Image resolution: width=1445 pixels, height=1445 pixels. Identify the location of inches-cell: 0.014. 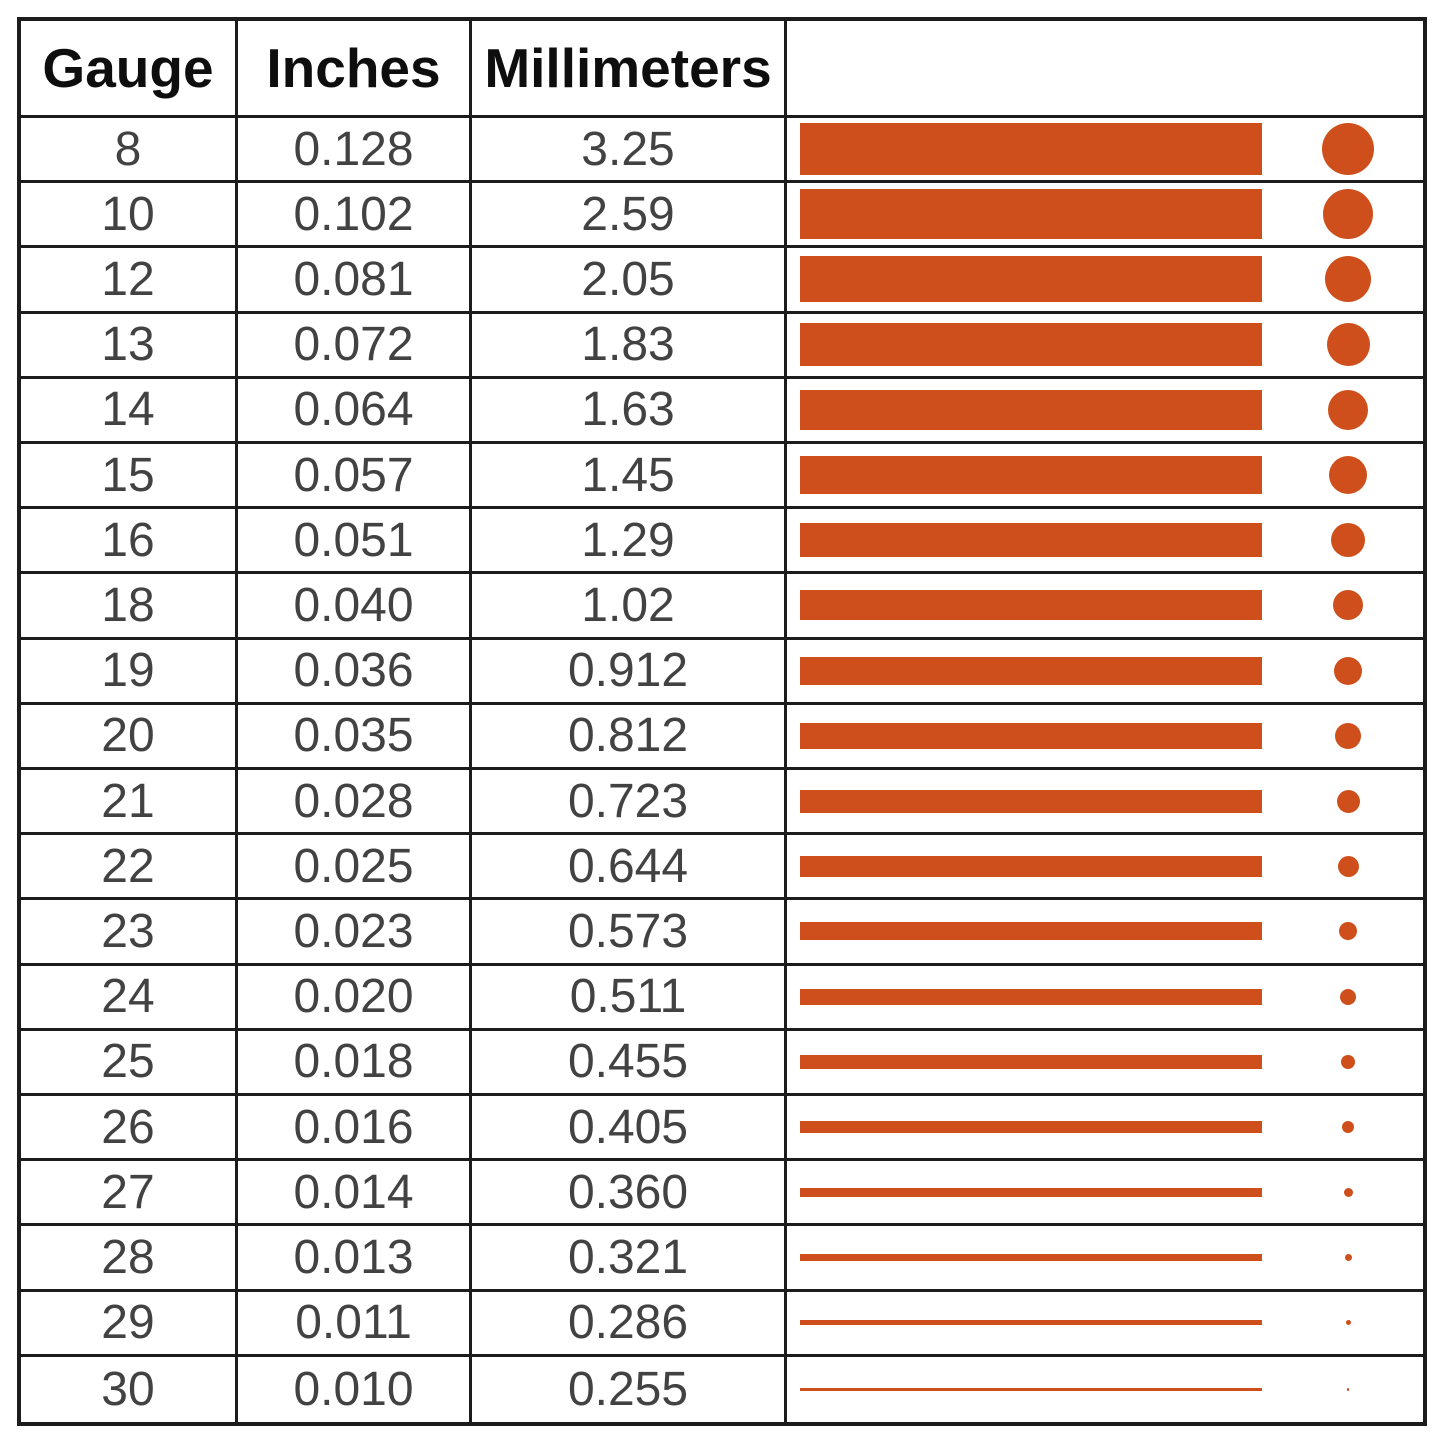
(355, 1194).